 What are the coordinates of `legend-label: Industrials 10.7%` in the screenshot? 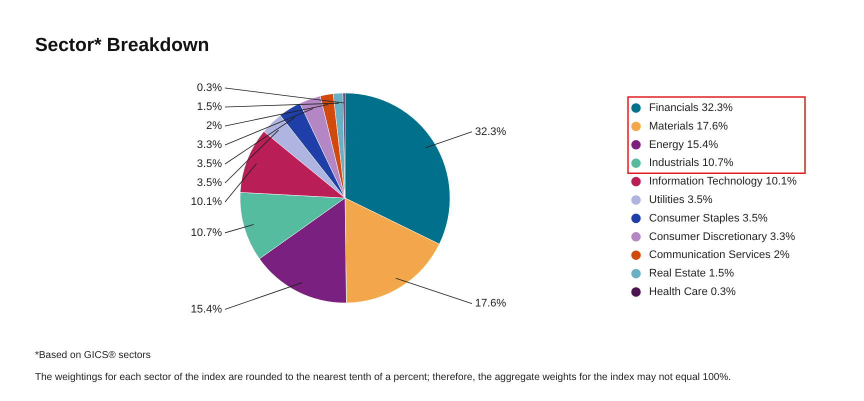 It's located at (691, 163).